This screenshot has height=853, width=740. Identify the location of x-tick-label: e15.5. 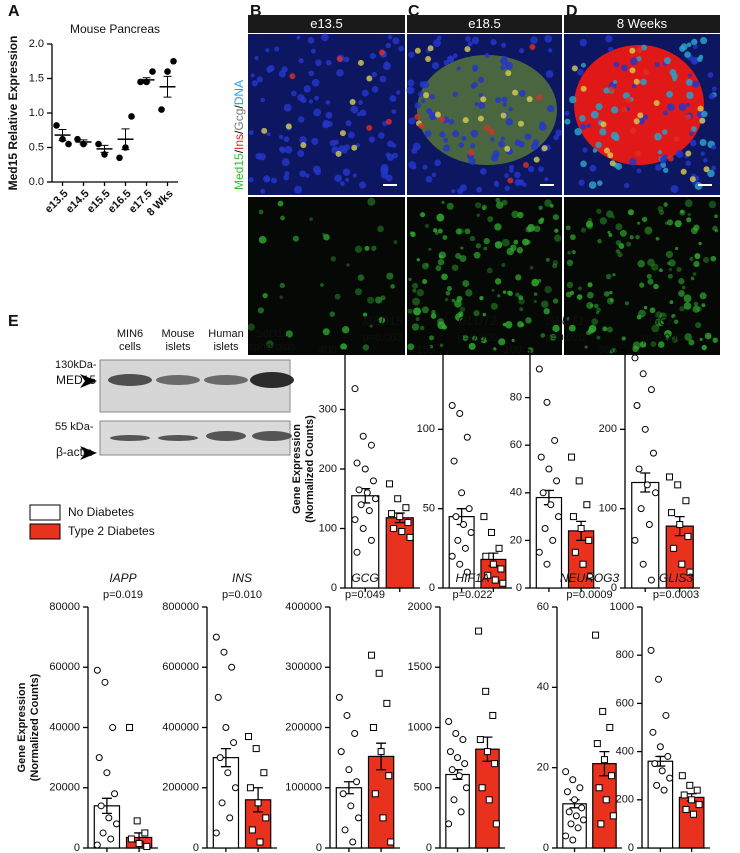
(99, 202).